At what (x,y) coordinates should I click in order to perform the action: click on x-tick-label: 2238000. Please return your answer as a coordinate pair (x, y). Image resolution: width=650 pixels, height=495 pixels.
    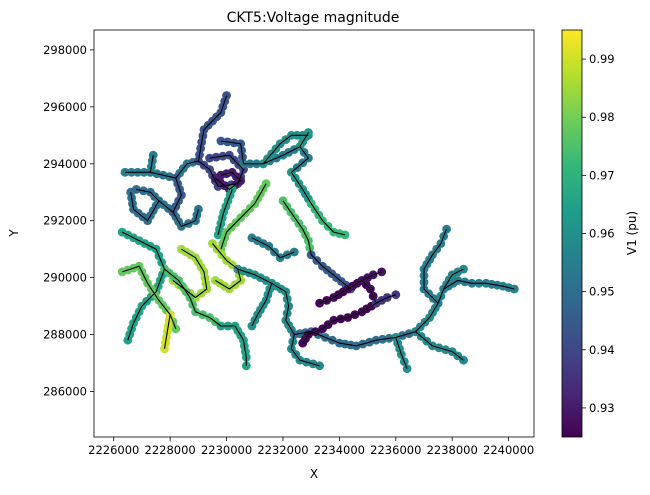
    Looking at the image, I should click on (452, 450).